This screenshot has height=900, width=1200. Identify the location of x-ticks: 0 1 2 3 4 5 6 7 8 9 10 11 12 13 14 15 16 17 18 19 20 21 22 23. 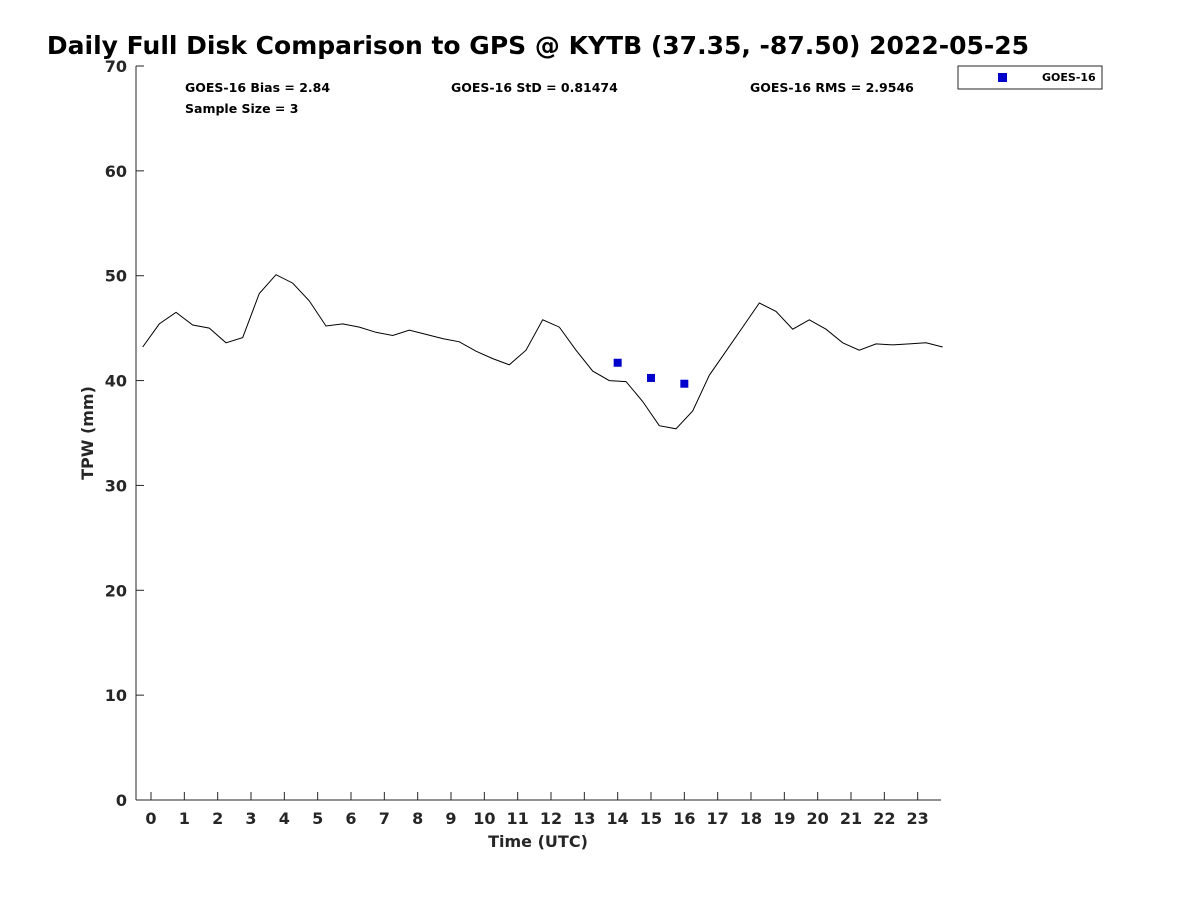
(537, 810).